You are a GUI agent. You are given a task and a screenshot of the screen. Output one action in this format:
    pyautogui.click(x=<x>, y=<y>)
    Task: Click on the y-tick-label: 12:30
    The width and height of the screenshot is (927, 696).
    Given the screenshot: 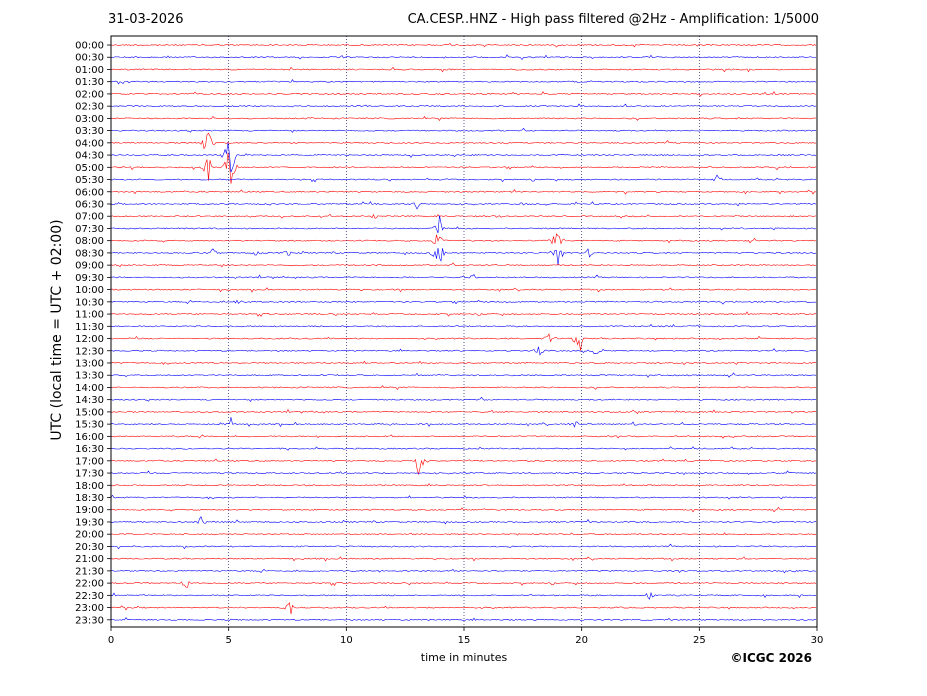 What is the action you would take?
    pyautogui.click(x=89, y=351)
    